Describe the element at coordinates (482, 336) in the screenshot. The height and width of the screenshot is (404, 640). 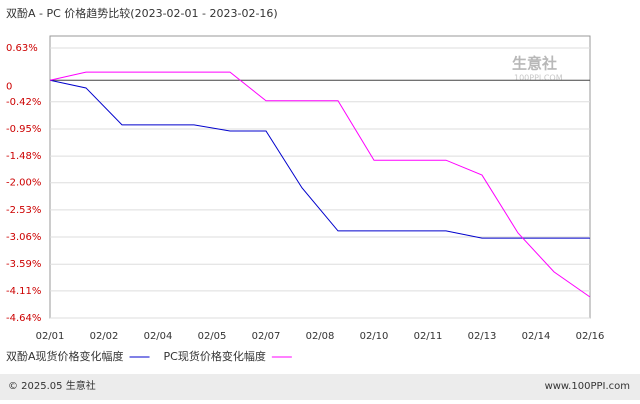
I see `x-tick-label: 02/13` at that location.